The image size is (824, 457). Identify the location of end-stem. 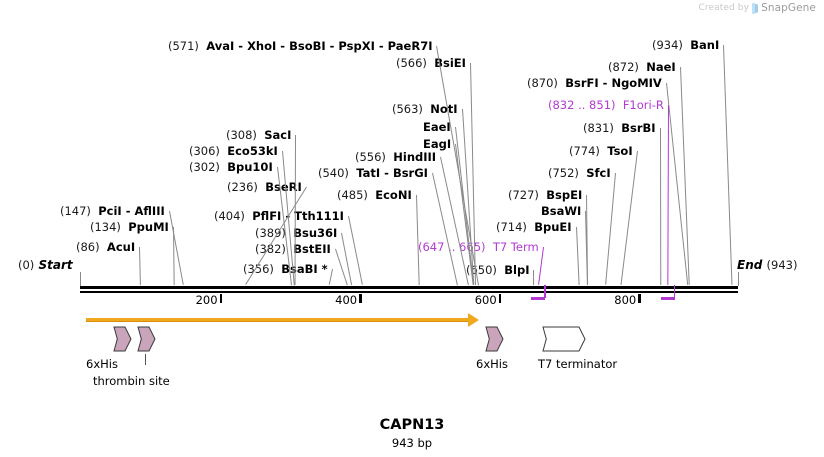
(738, 279).